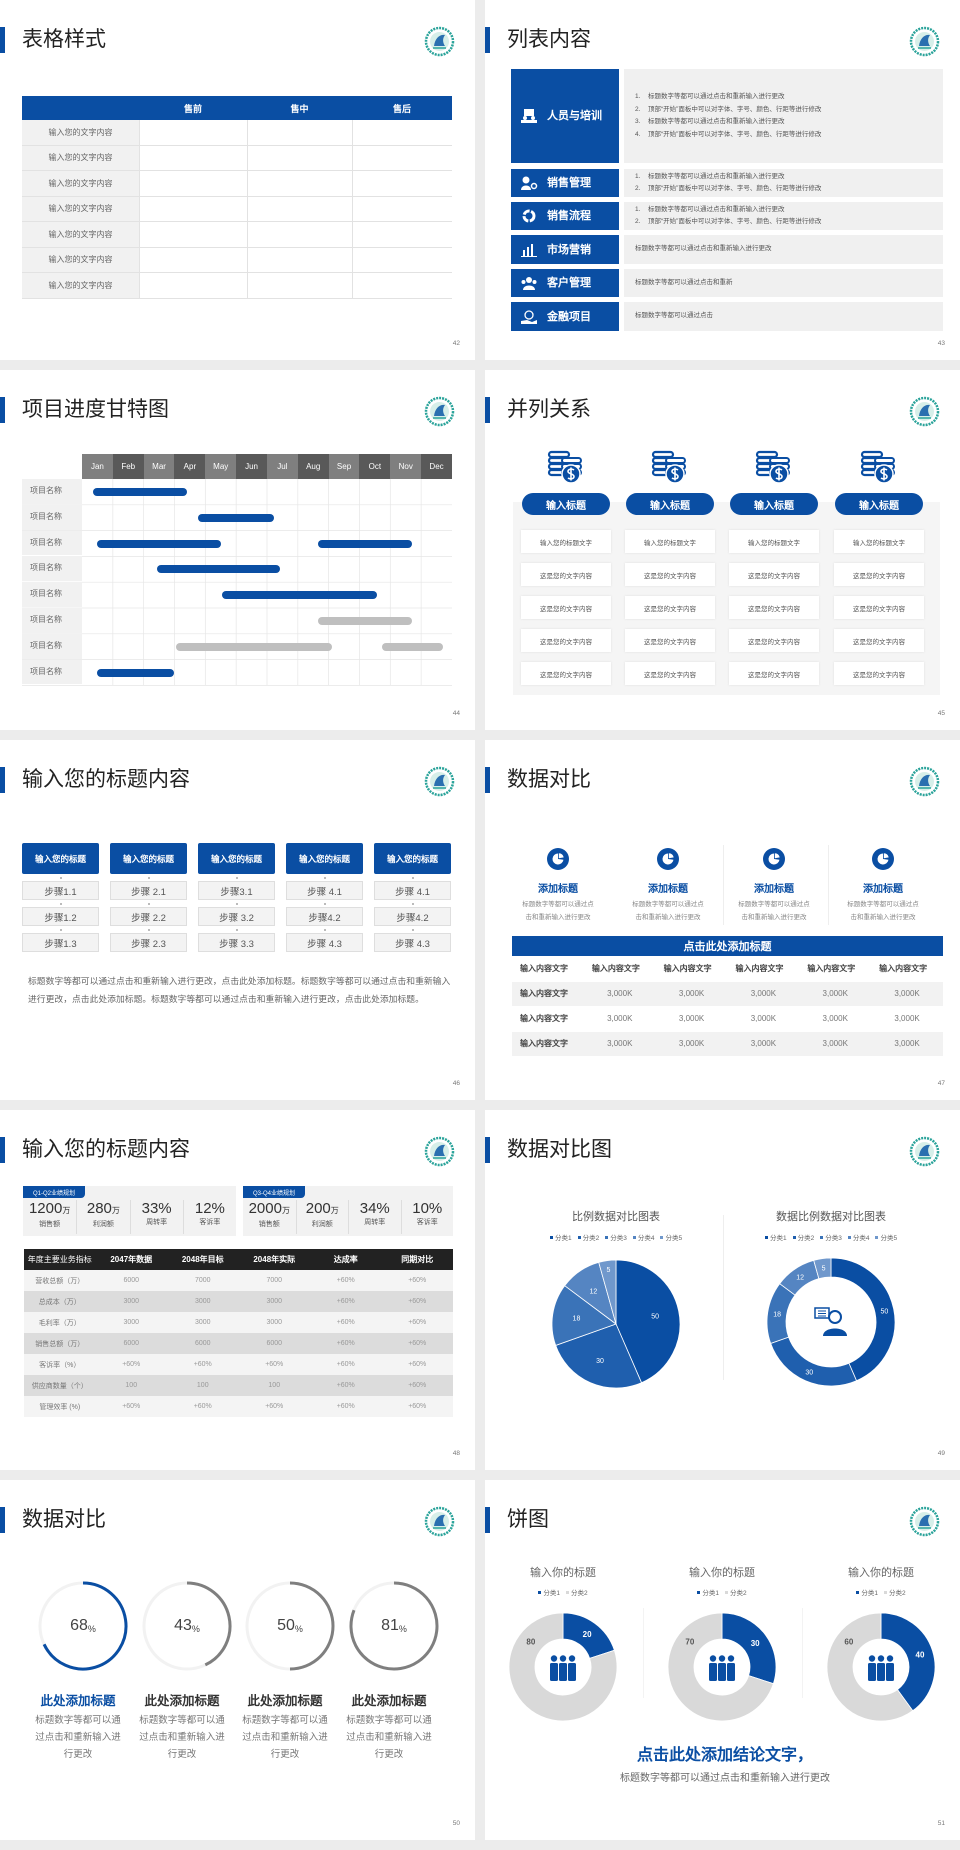 This screenshot has height=1850, width=960. I want to click on list-item-6: 金融项目, so click(565, 316).